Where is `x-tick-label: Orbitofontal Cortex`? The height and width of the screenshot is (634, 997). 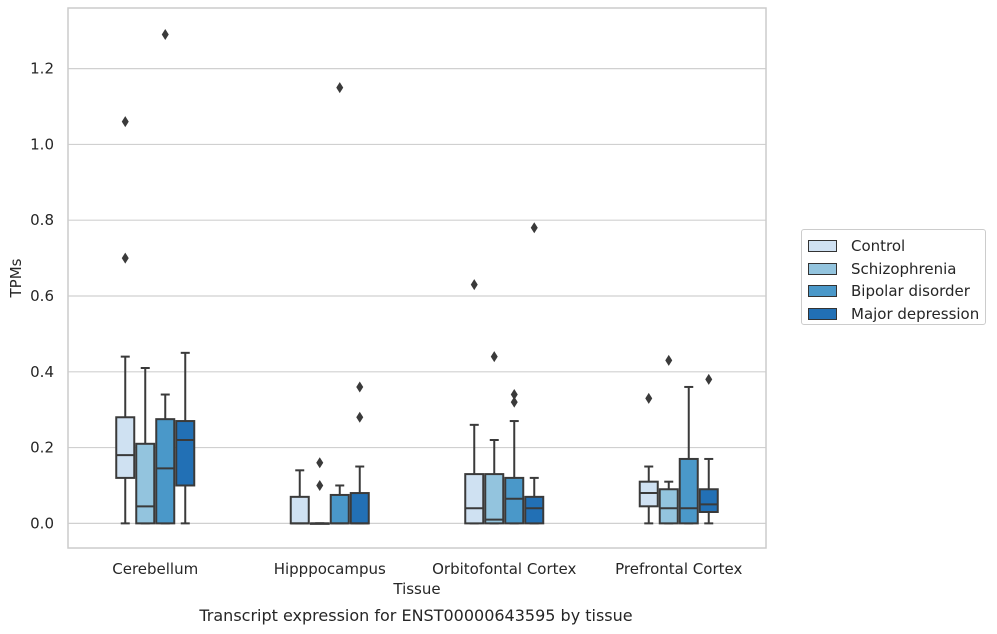 x-tick-label: Orbitofontal Cortex is located at coordinates (504, 569).